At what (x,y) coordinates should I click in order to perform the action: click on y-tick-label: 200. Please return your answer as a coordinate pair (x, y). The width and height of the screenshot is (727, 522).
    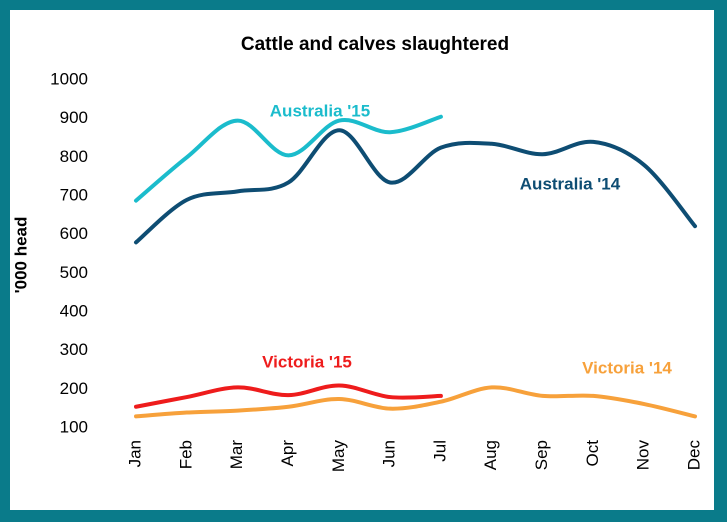
    Looking at the image, I should click on (74, 388).